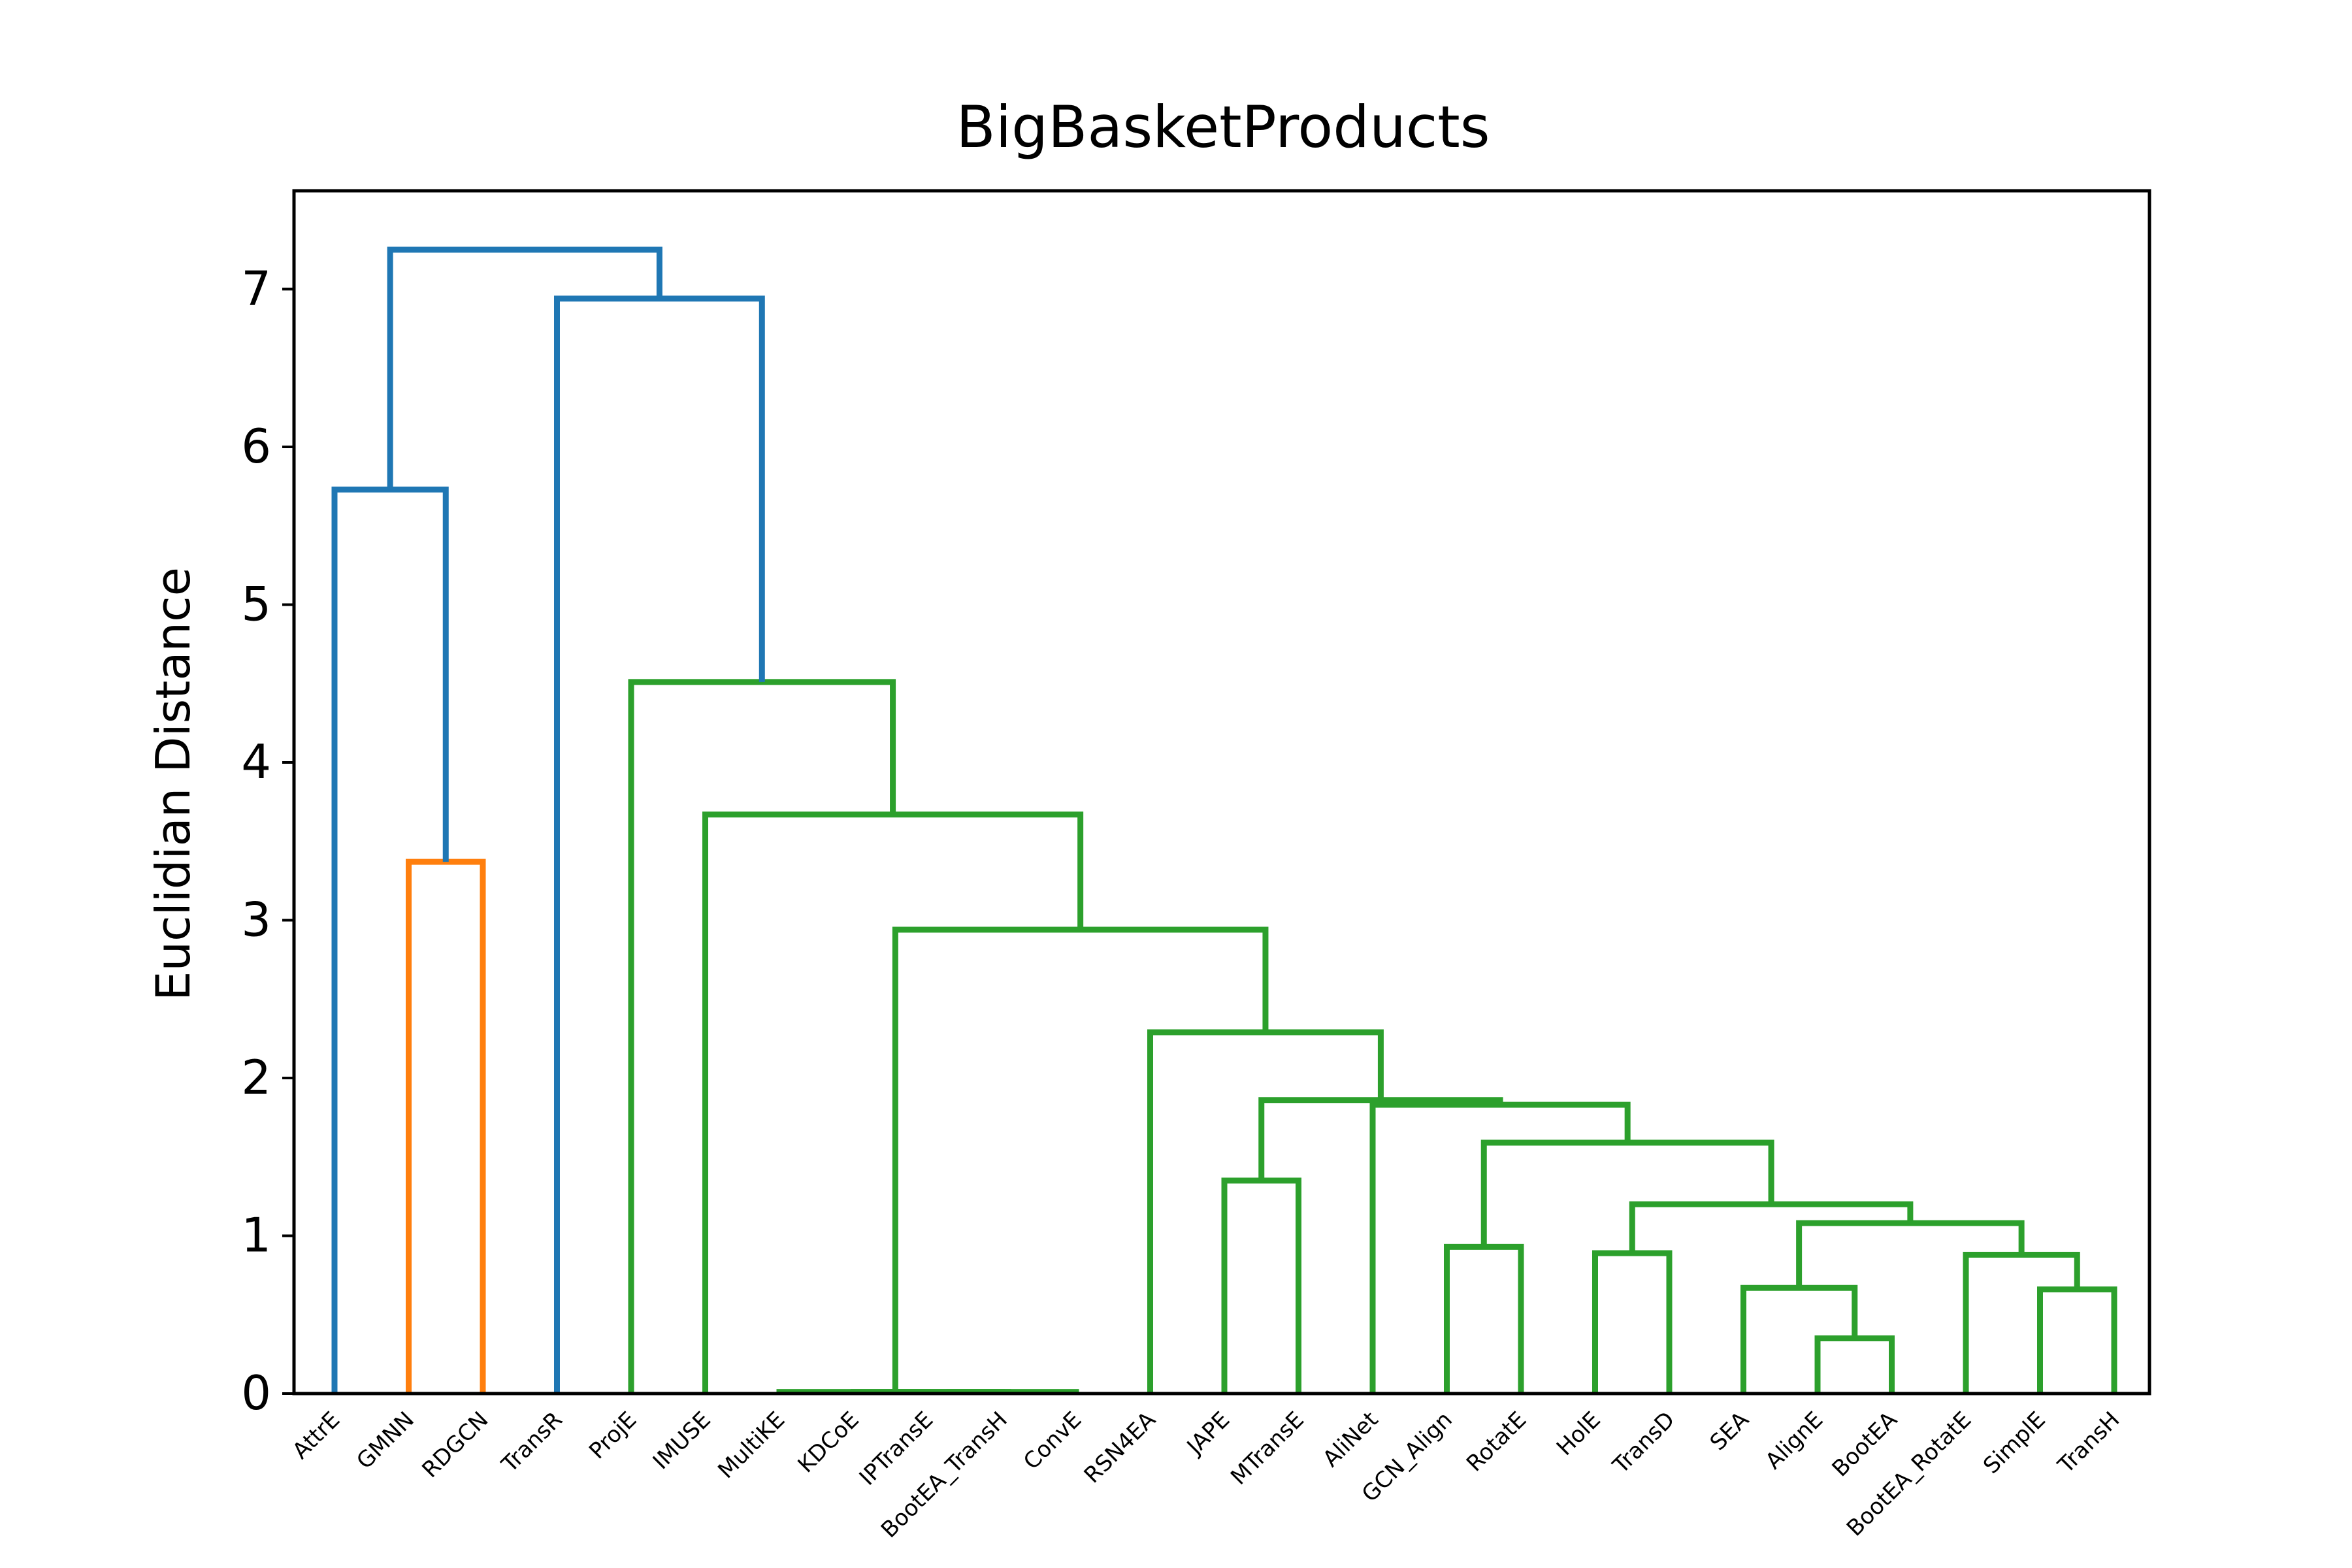 Image resolution: width=2352 pixels, height=1568 pixels. What do you see at coordinates (2089, 1443) in the screenshot?
I see `leaf-label: TransH` at bounding box center [2089, 1443].